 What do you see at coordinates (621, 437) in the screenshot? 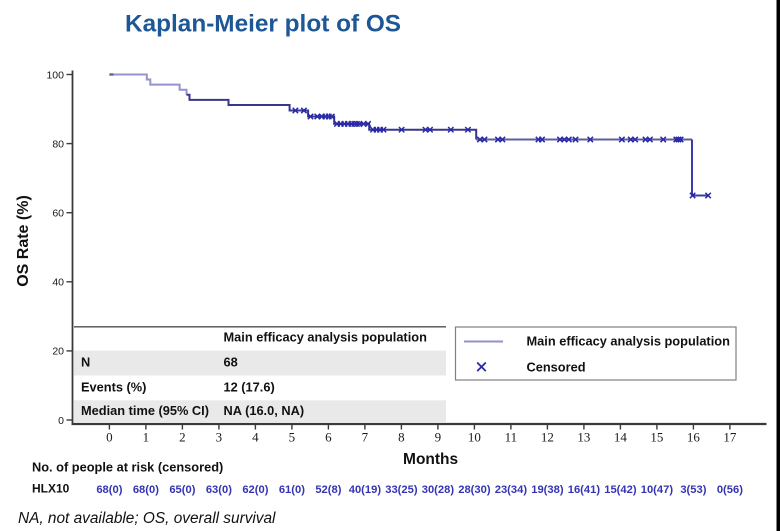
I see `svg-text: 14` at bounding box center [621, 437].